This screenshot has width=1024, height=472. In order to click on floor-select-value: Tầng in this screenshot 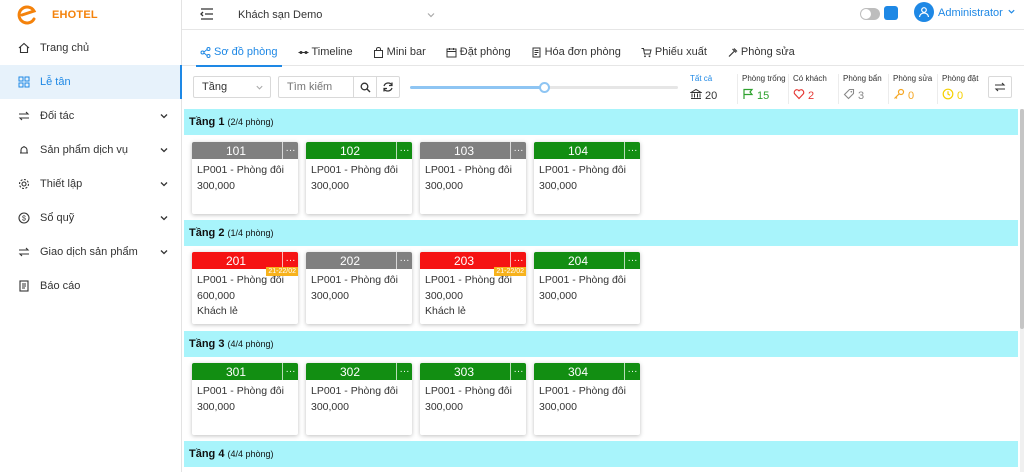, I will do `click(215, 87)`.